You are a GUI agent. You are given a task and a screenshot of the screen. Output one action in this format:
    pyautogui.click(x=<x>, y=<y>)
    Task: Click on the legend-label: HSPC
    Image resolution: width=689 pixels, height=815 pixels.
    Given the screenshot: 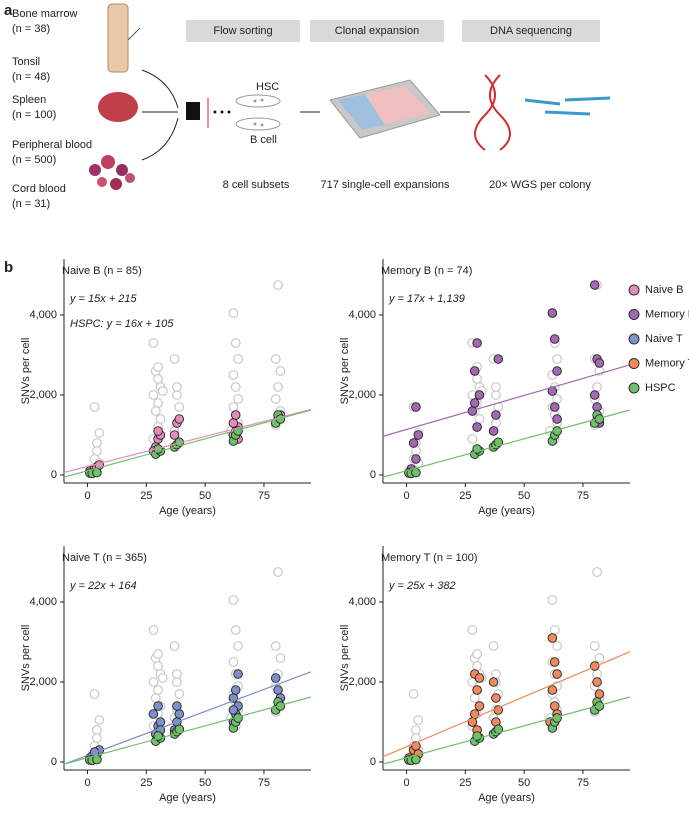 What is the action you would take?
    pyautogui.click(x=660, y=388)
    